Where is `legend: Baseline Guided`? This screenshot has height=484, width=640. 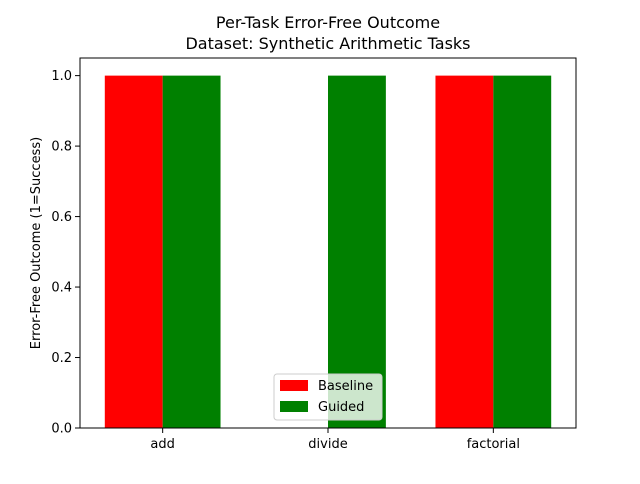 legend: Baseline Guided is located at coordinates (328, 397).